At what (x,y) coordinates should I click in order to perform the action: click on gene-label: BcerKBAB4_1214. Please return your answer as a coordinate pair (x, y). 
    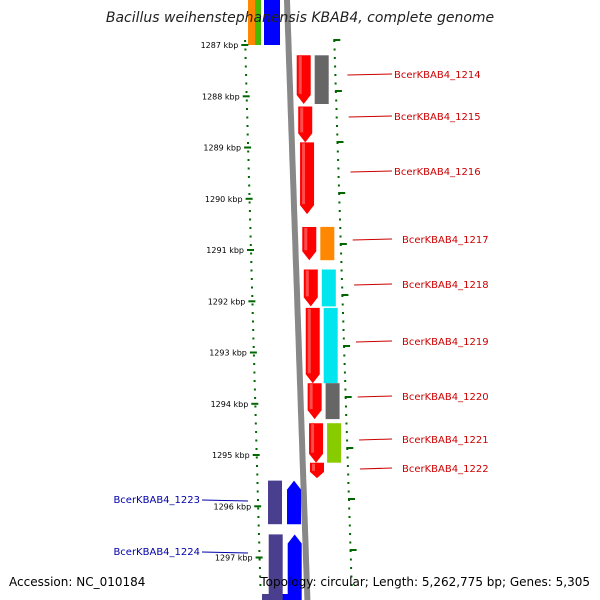
    Looking at the image, I should click on (437, 75).